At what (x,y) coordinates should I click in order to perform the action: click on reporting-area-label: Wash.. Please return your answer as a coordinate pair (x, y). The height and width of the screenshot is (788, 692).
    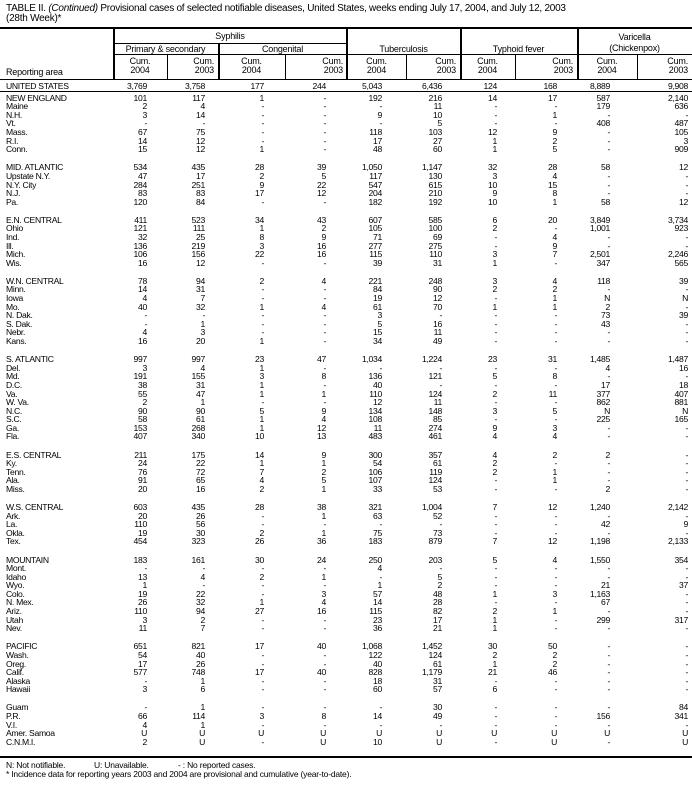
    Looking at the image, I should click on (17, 654).